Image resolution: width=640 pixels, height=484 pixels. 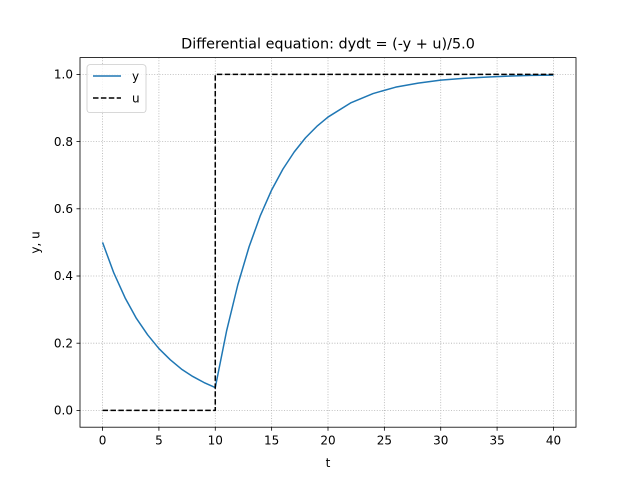 I want to click on y-tick-label: 0.8, so click(x=63, y=142).